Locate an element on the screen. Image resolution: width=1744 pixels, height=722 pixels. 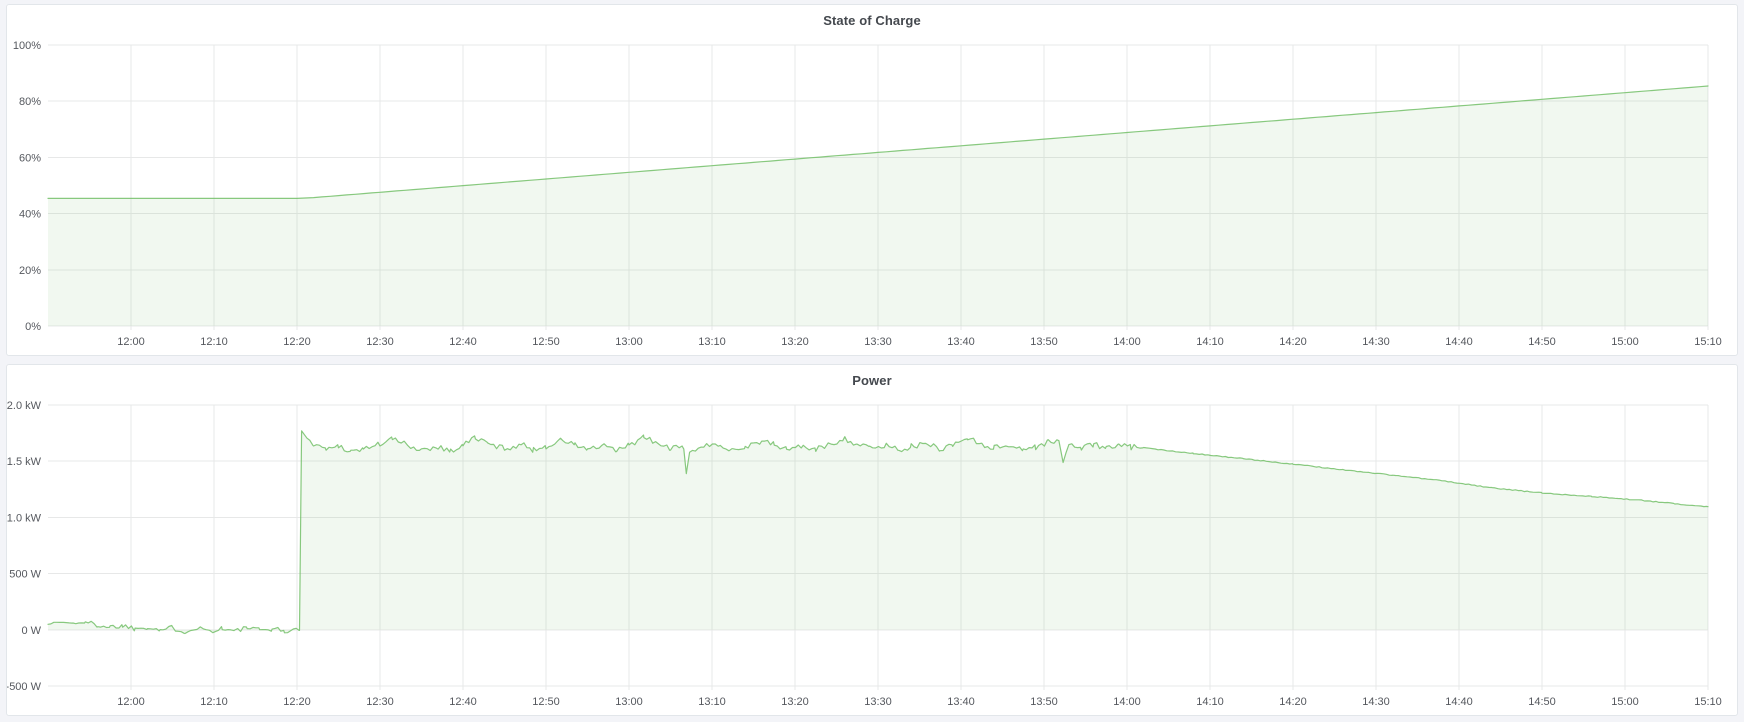
svg-text: 0% is located at coordinates (33, 327).